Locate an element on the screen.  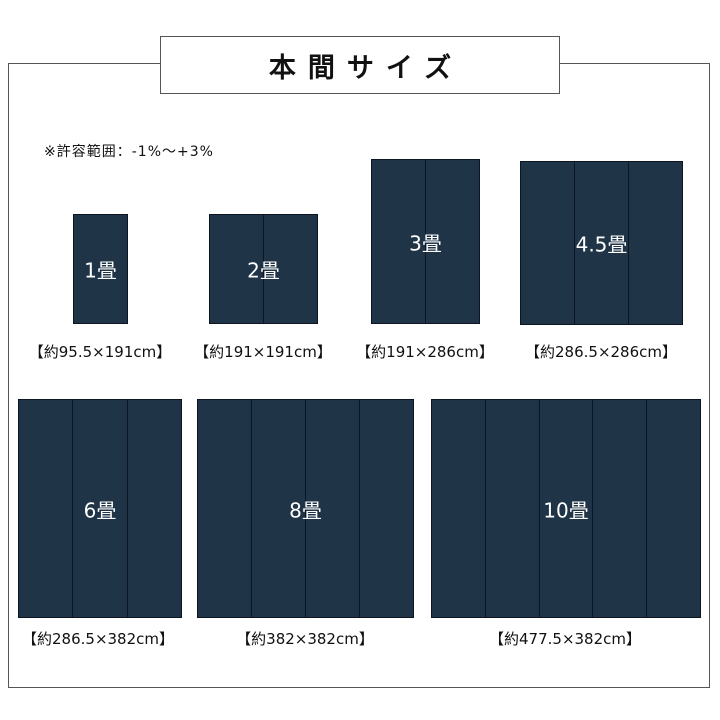
dimension-label: 【約95.5×191cm】 is located at coordinates (100, 352).